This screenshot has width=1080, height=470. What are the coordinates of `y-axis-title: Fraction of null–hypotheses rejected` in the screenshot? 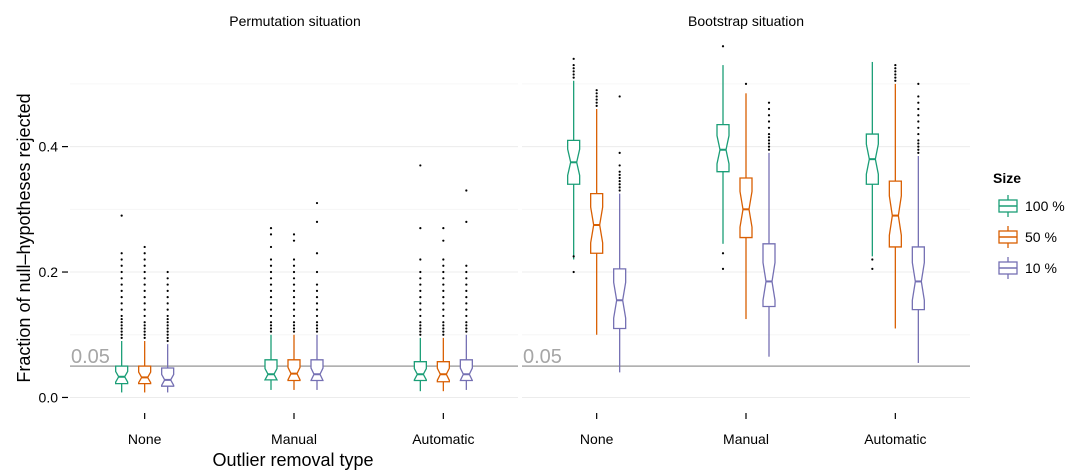 It's located at (24, 237).